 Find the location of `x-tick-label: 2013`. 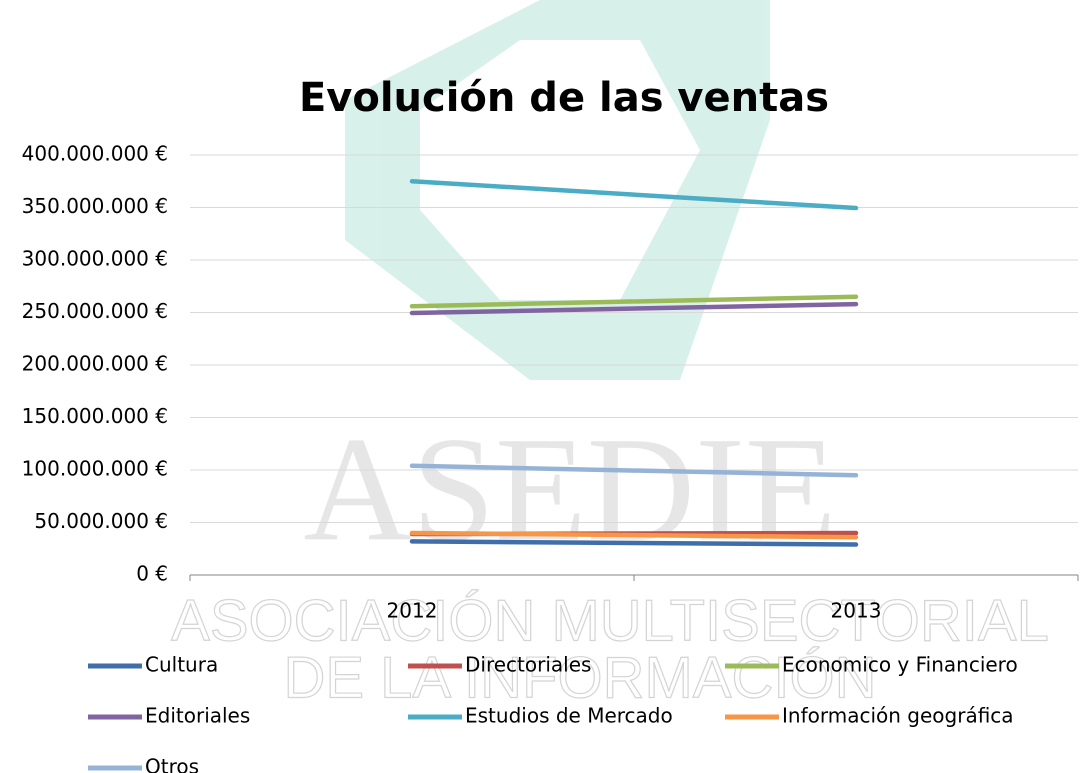

x-tick-label: 2013 is located at coordinates (856, 611).